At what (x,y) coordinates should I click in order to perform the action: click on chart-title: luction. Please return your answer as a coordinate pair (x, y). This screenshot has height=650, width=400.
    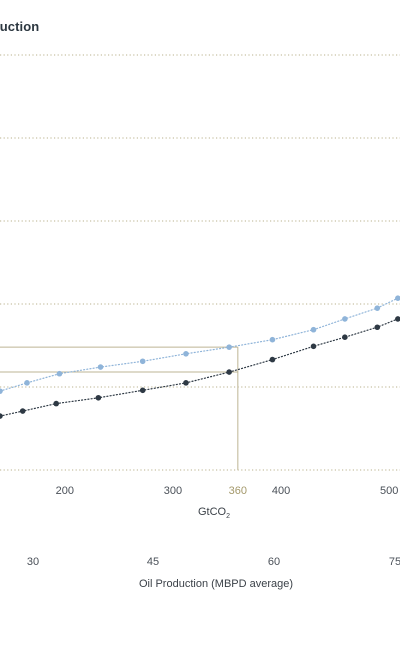
    Looking at the image, I should click on (20, 26).